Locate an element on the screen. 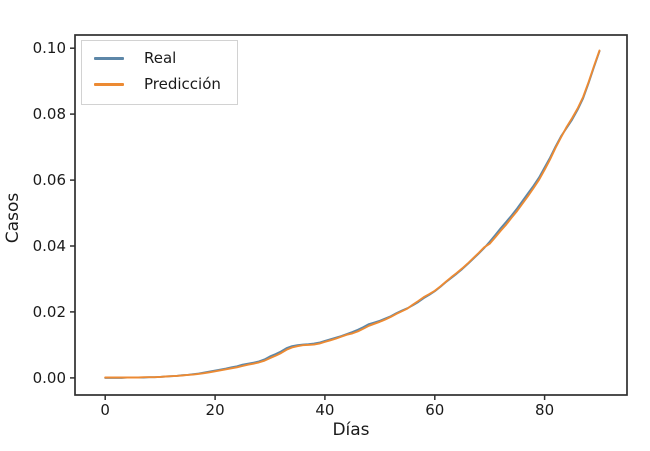  real-line-swatch is located at coordinates (109, 58).